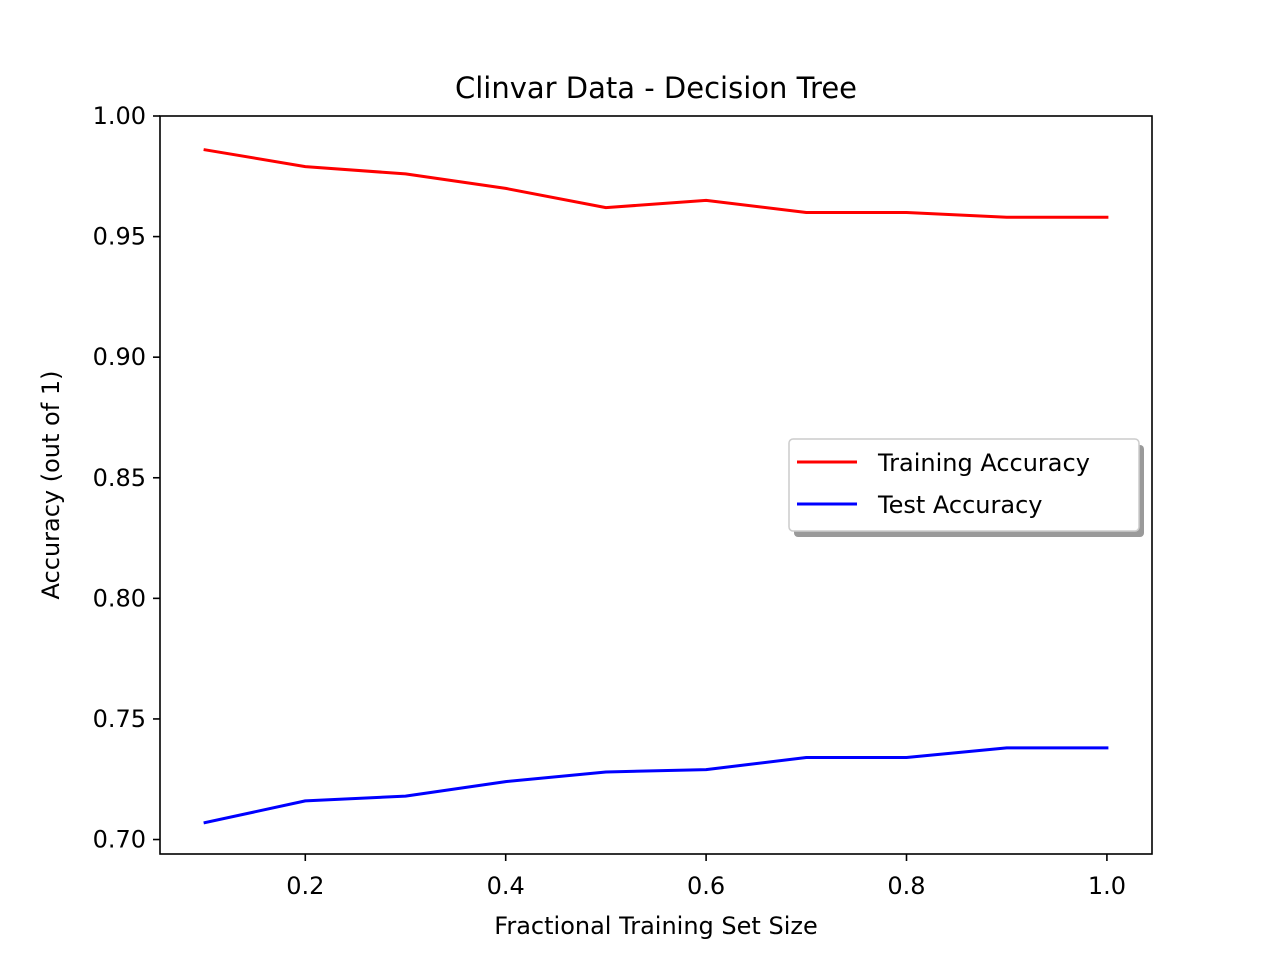  I want to click on legend-box, so click(964, 485).